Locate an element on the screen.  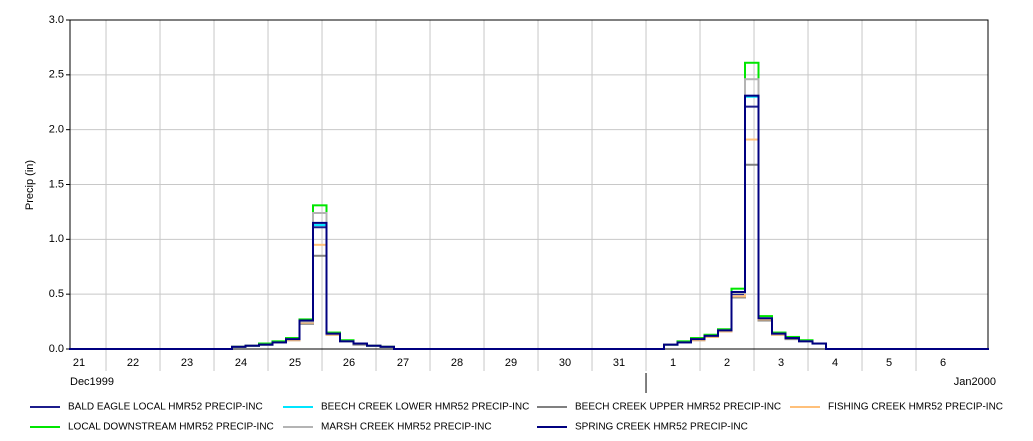
legend-item: SPRING CREEK HMR52 PRECIP-INC is located at coordinates (642, 427).